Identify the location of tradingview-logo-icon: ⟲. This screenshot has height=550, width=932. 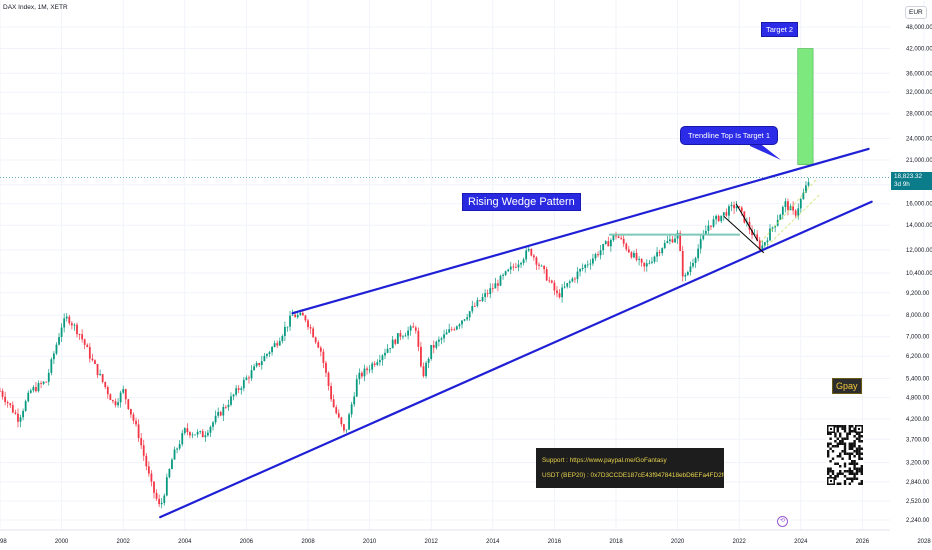
(782, 521).